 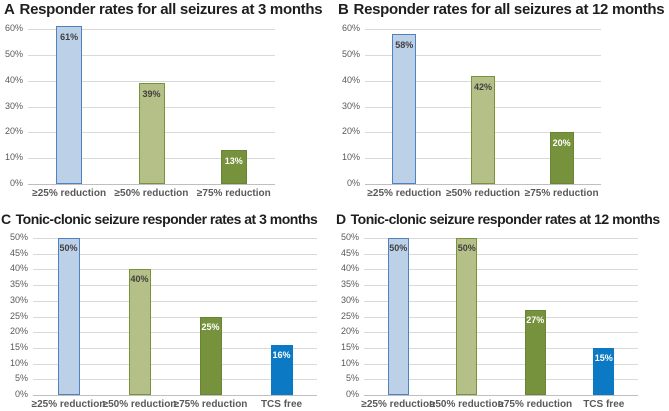 I want to click on bar-ge50pct-reduction: 50%, so click(x=467, y=316).